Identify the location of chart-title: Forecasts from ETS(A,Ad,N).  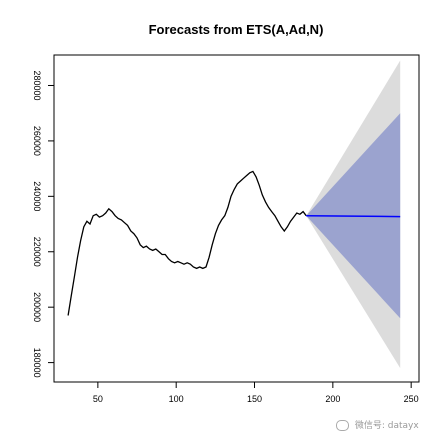
(236, 29).